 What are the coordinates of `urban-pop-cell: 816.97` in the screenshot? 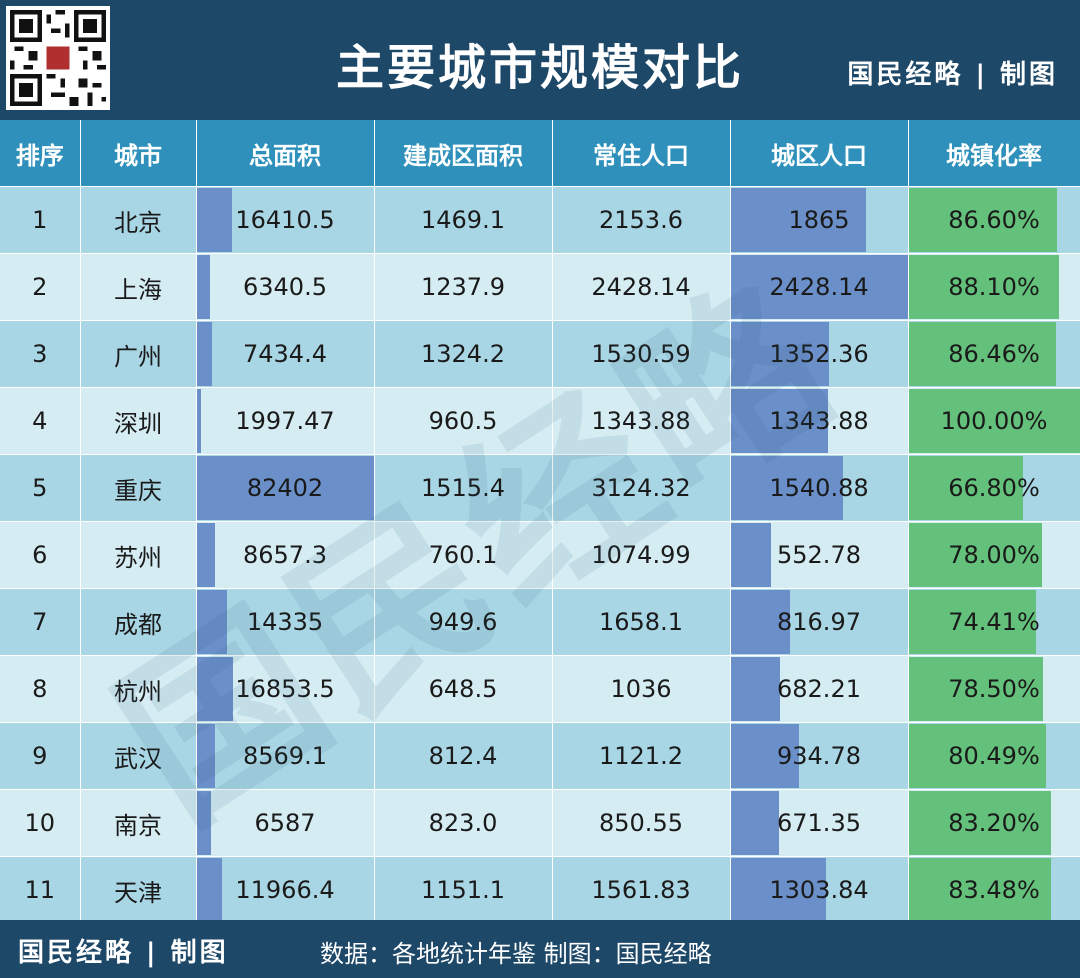 It's located at (819, 622).